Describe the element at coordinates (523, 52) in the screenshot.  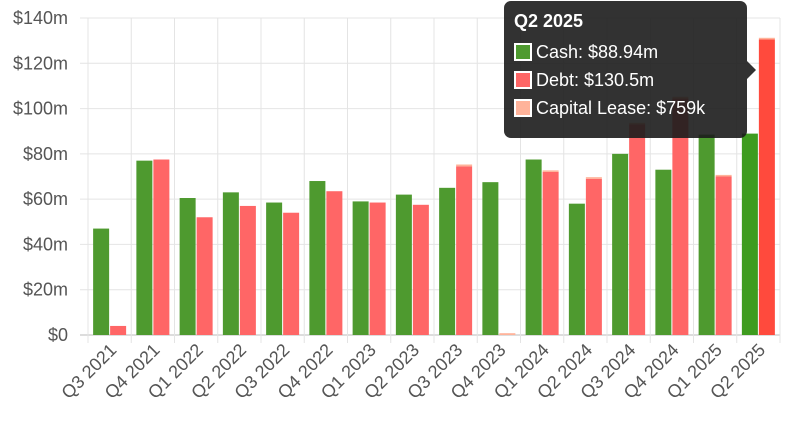
I see `cash-swatch` at that location.